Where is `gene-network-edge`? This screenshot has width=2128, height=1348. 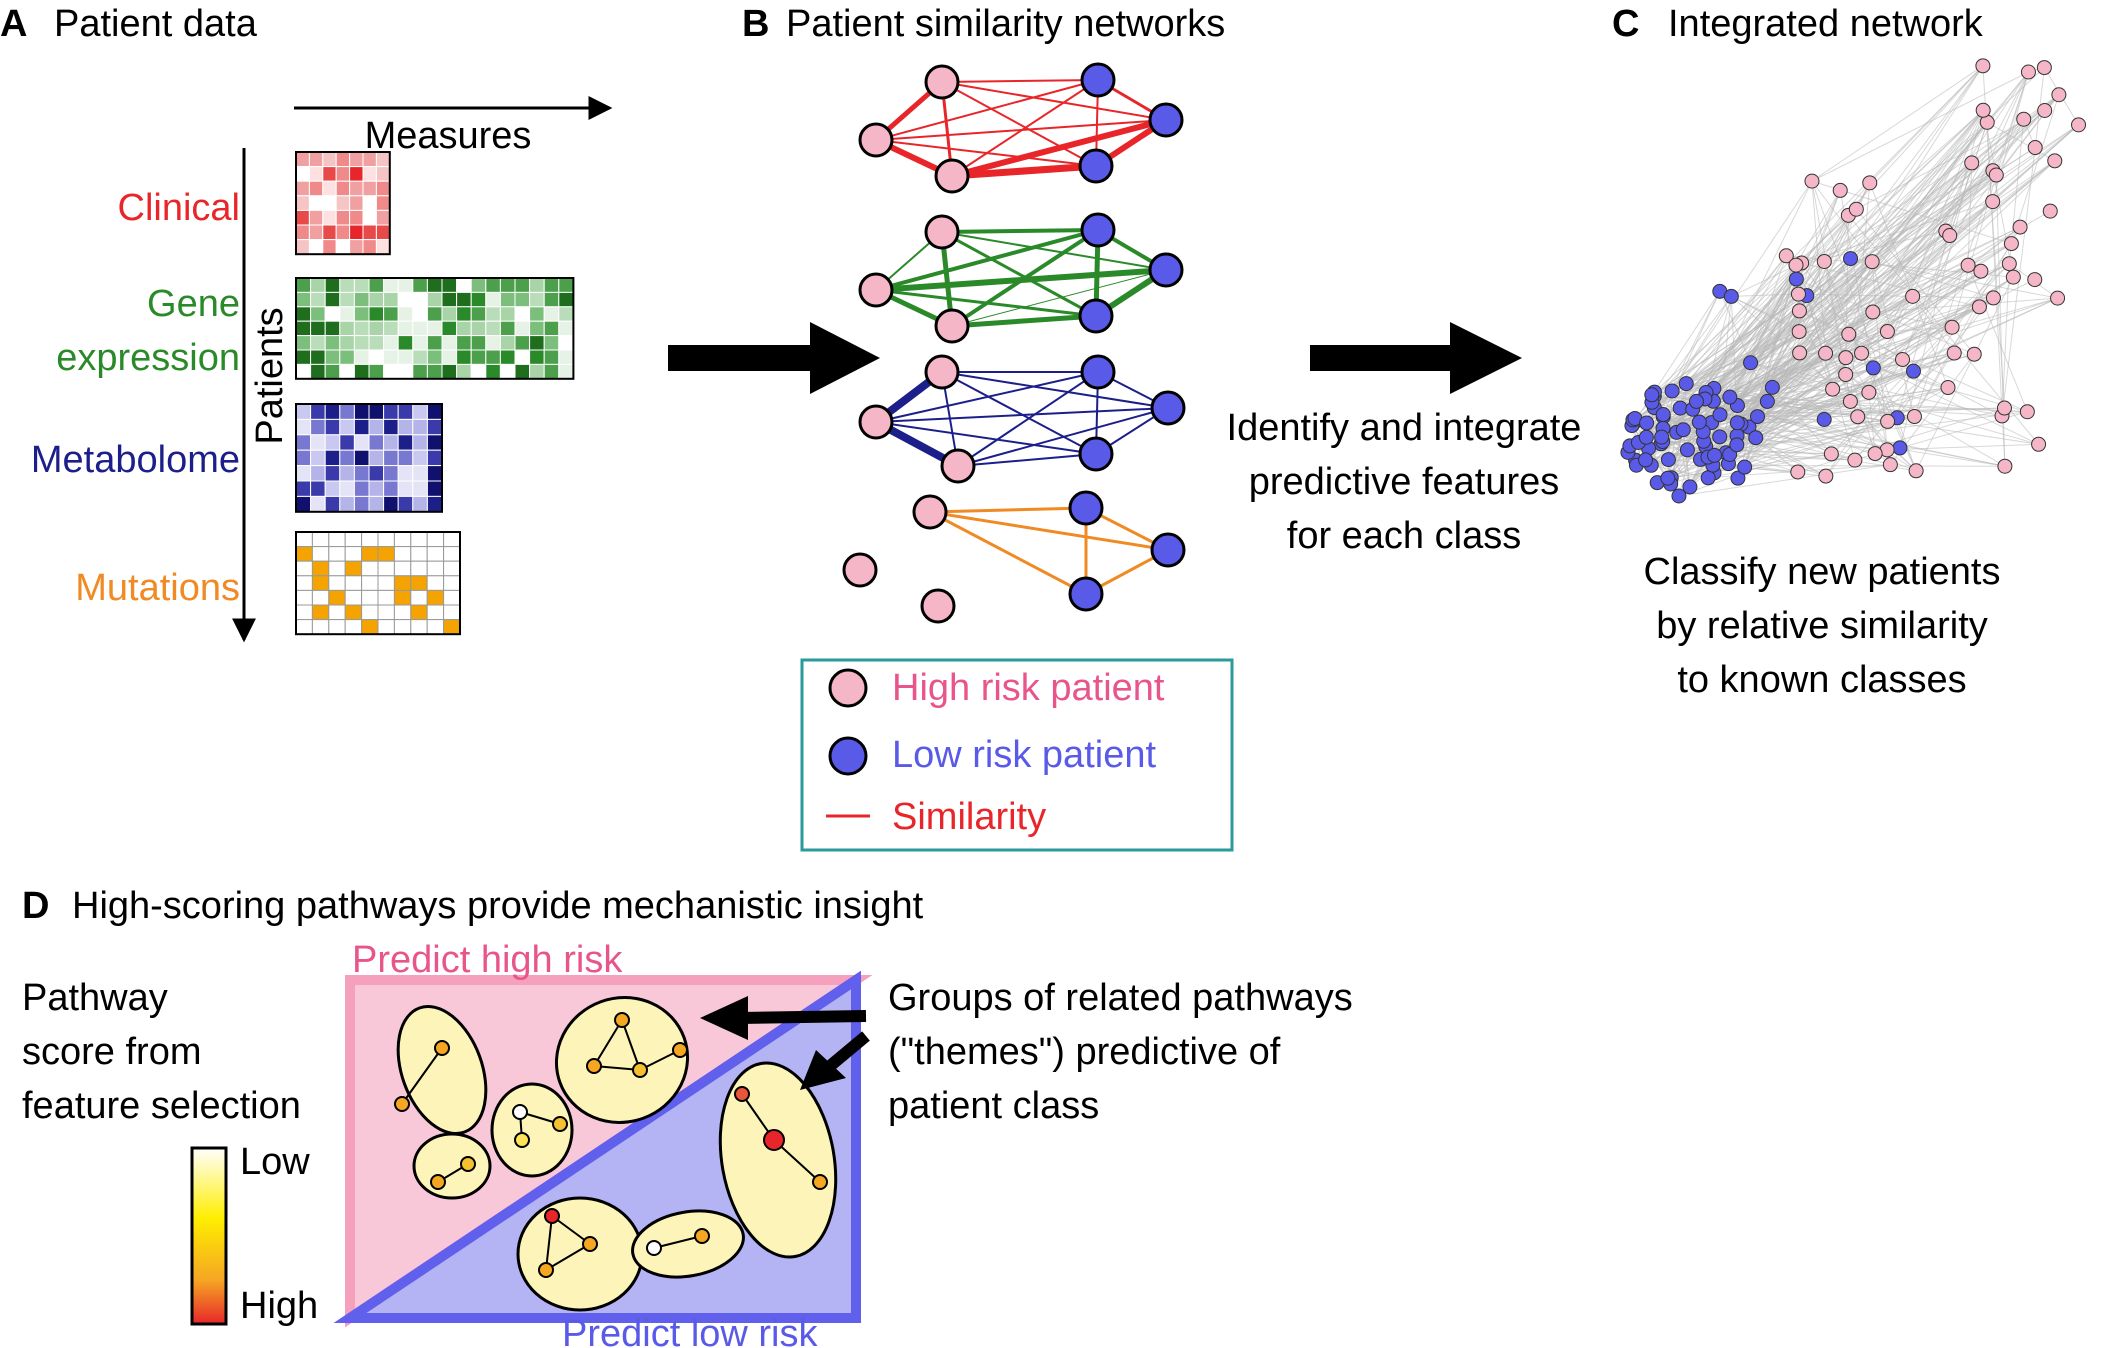
gene-network-edge is located at coordinates (987, 260).